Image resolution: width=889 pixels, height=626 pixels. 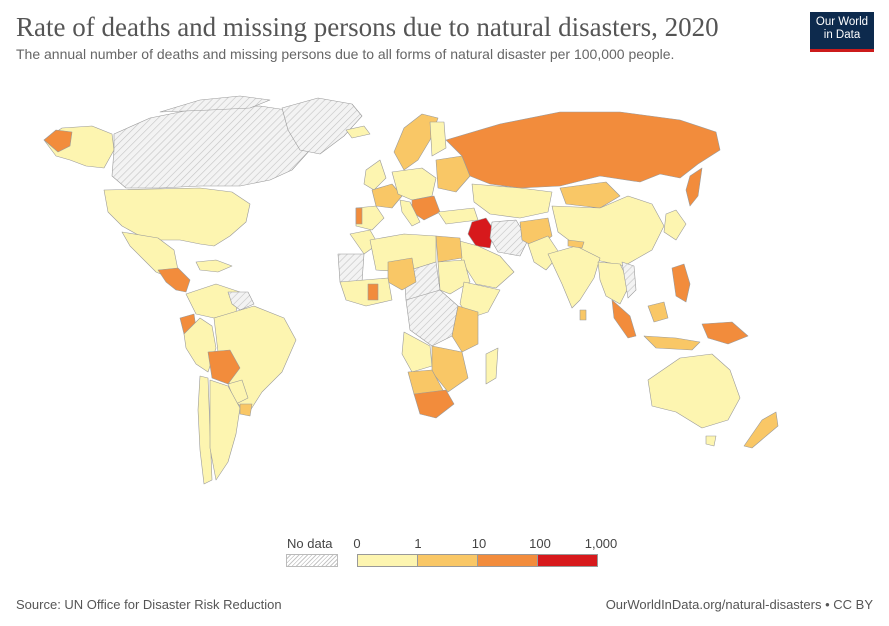 What do you see at coordinates (481, 233) in the screenshot?
I see `region-iraq` at bounding box center [481, 233].